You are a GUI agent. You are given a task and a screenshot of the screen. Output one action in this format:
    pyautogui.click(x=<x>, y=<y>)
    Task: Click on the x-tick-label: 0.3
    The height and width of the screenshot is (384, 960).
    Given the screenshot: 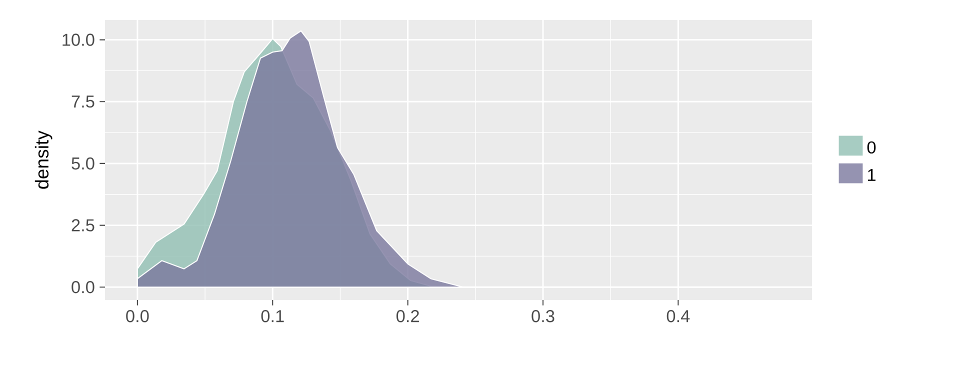 What is the action you would take?
    pyautogui.click(x=543, y=316)
    